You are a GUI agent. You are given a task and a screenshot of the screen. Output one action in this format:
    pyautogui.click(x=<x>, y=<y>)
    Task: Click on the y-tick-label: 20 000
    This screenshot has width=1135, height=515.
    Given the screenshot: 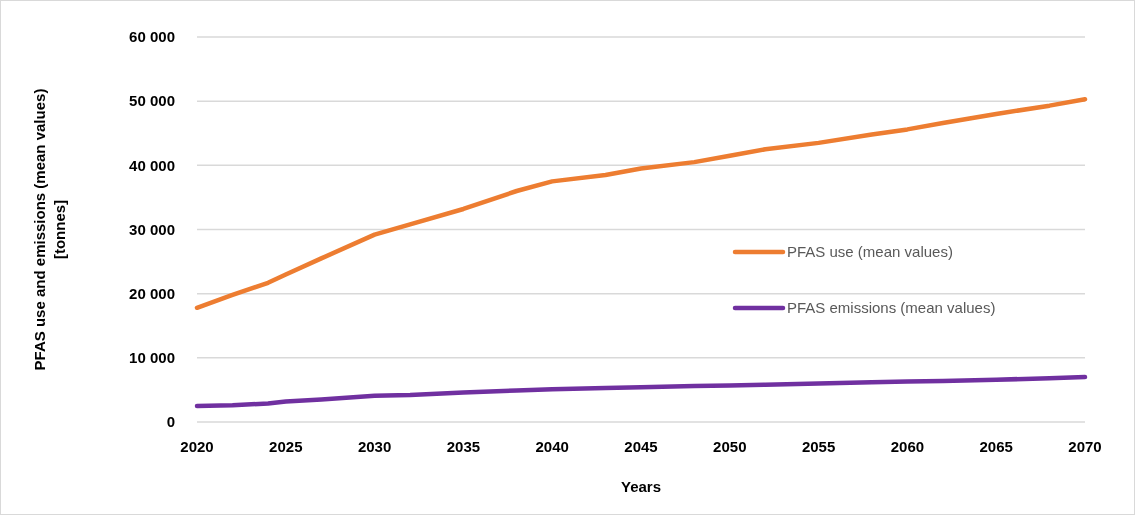 What is the action you would take?
    pyautogui.click(x=152, y=293)
    